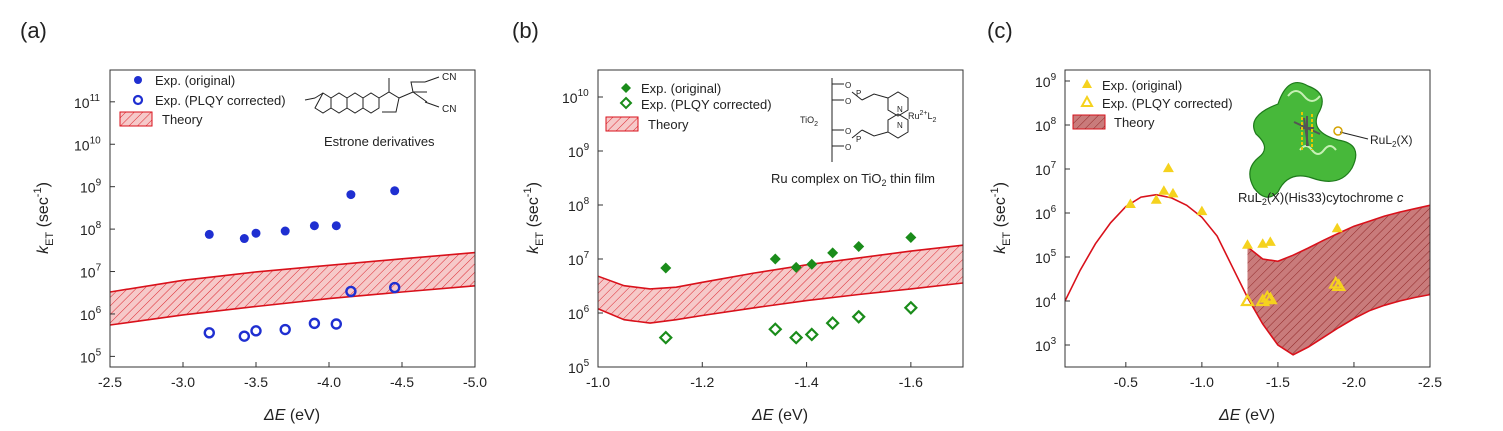 The width and height of the screenshot is (1503, 431). Describe the element at coordinates (1167, 103) in the screenshot. I see `legend-label-corrected-c: Exp. (PLQY corrected)` at that location.